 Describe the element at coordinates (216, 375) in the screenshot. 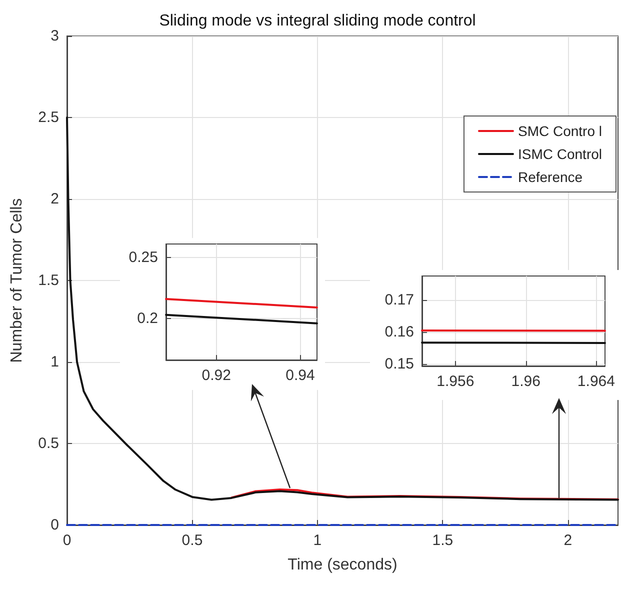

I see `x-tick-label: 0.92` at that location.